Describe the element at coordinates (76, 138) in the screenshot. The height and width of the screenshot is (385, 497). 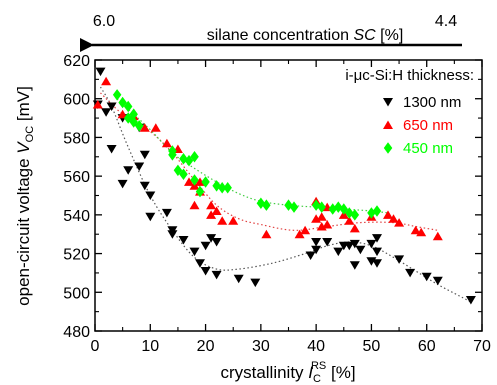
I see `y-tick-label: 580` at that location.